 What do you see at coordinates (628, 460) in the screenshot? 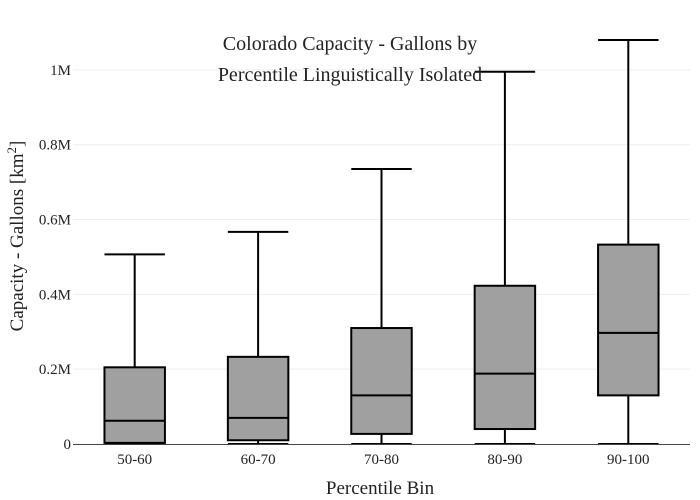
I see `x-tick-label-4: 90-100` at bounding box center [628, 460].